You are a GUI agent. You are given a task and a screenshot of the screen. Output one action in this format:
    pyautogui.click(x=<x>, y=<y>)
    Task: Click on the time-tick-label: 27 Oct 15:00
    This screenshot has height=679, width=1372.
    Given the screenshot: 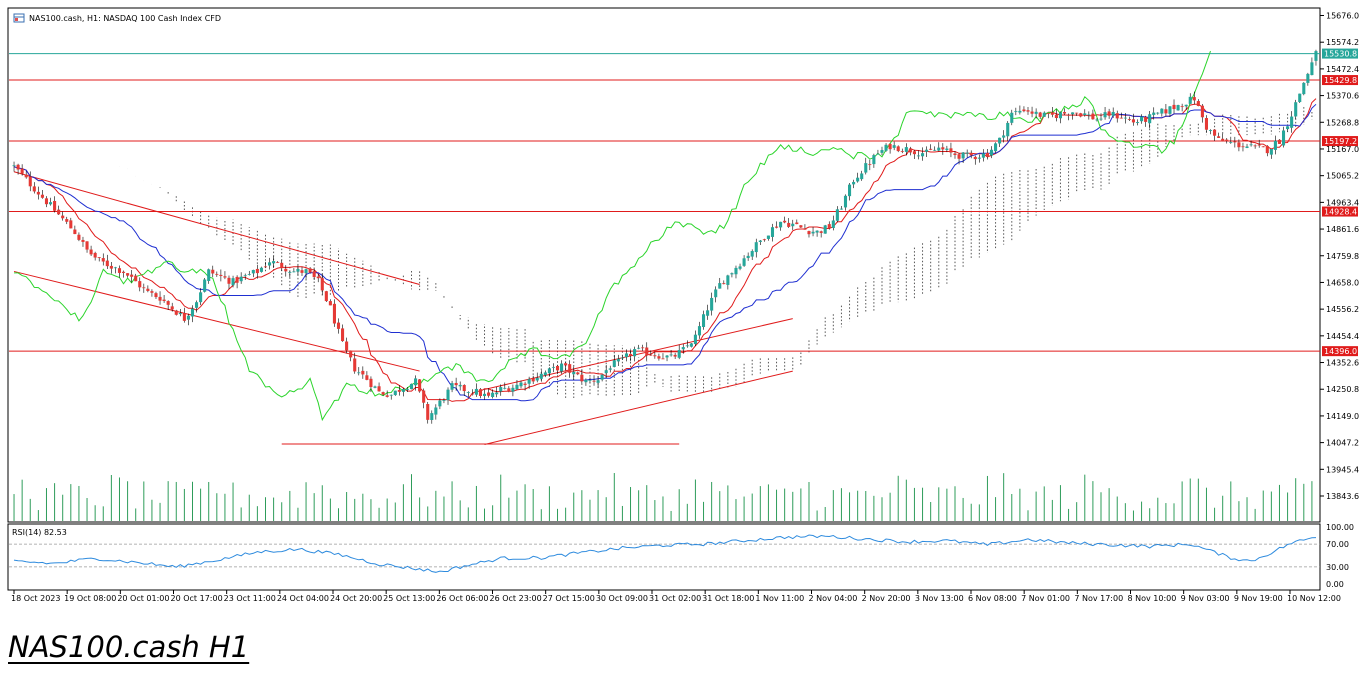 What is the action you would take?
    pyautogui.click(x=569, y=598)
    